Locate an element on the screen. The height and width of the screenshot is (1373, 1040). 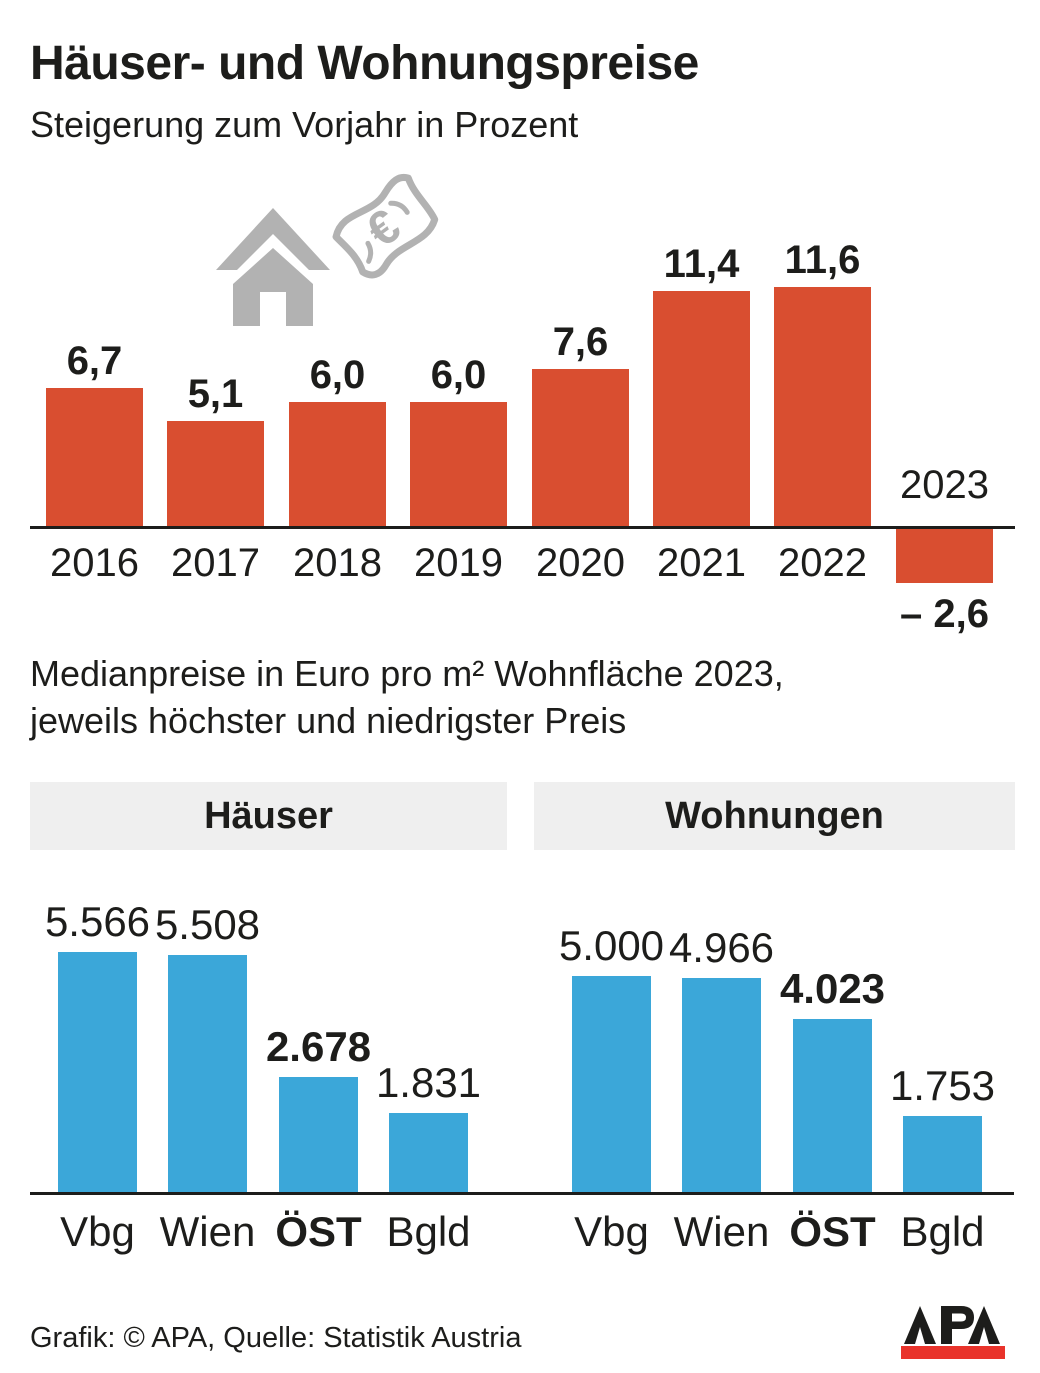
axis-label-wohnungen_median-Wien: Wien is located at coordinates (721, 1231).